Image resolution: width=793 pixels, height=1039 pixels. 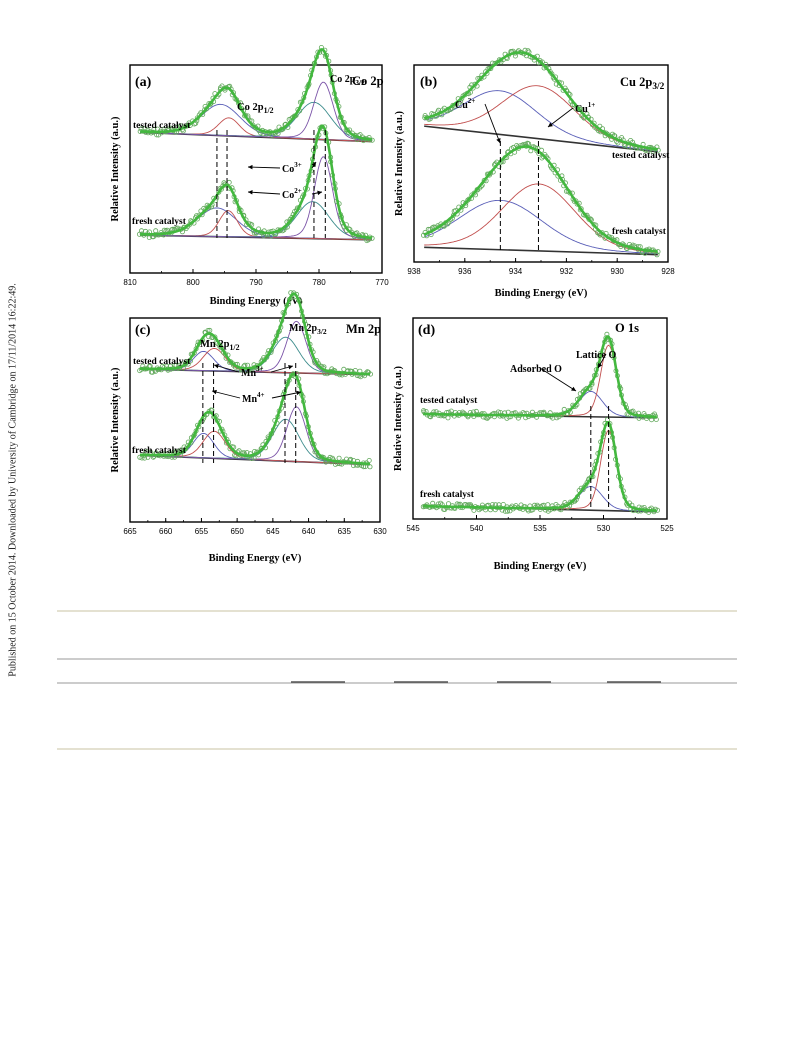 I want to click on x-tick-label: 938, so click(x=414, y=271).